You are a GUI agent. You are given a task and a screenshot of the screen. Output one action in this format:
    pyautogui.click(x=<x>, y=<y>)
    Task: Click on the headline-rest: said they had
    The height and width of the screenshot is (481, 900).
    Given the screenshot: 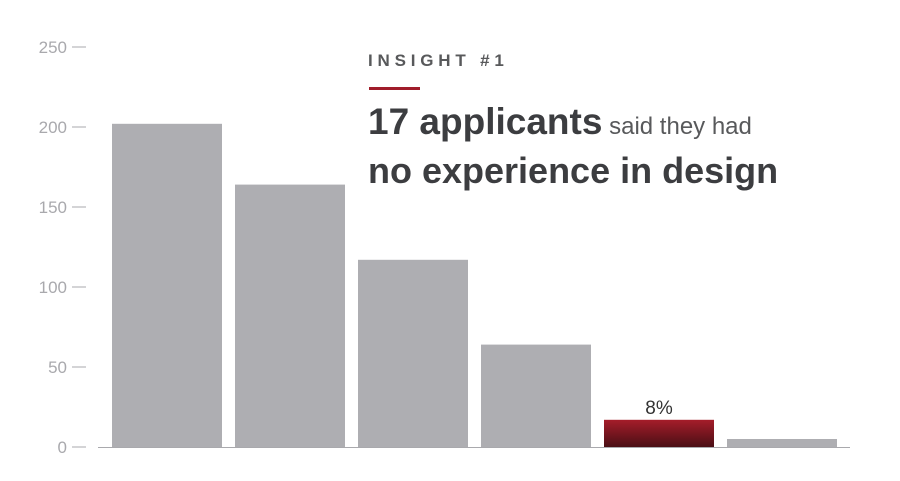 What is the action you would take?
    pyautogui.click(x=677, y=126)
    